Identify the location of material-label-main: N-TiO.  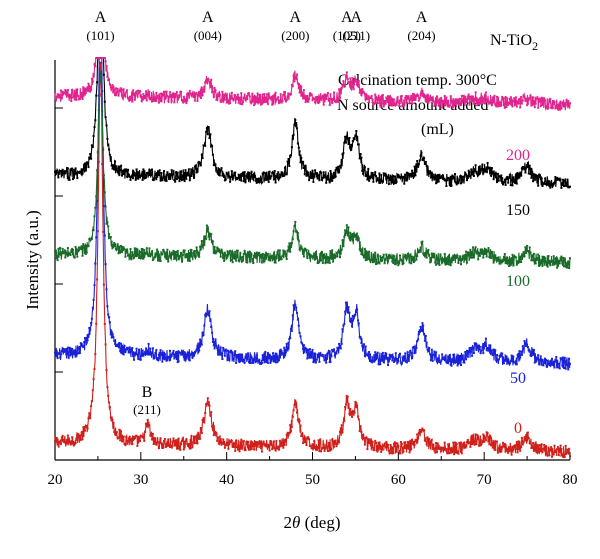
(511, 40).